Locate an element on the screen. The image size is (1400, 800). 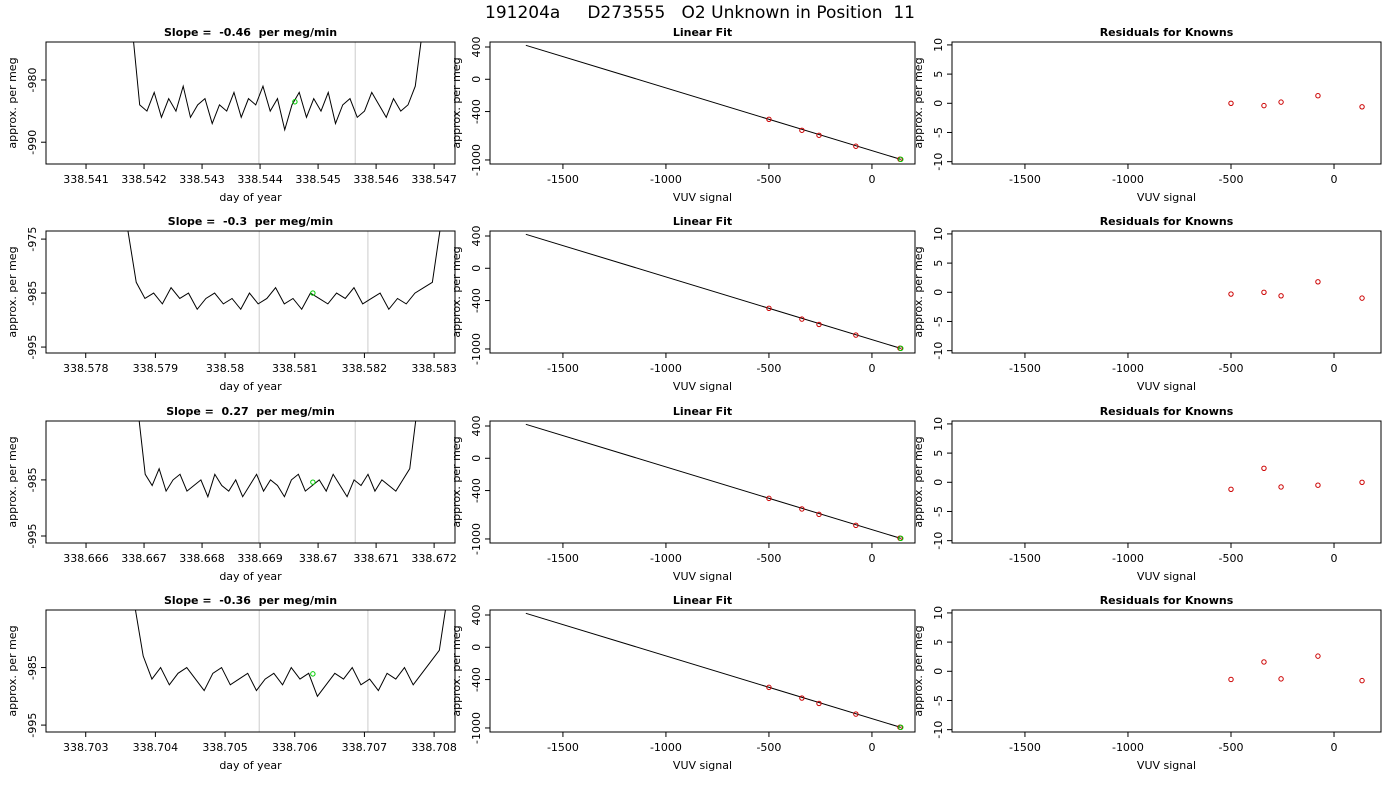
y-tick-label: -5 is located at coordinates (938, 700).